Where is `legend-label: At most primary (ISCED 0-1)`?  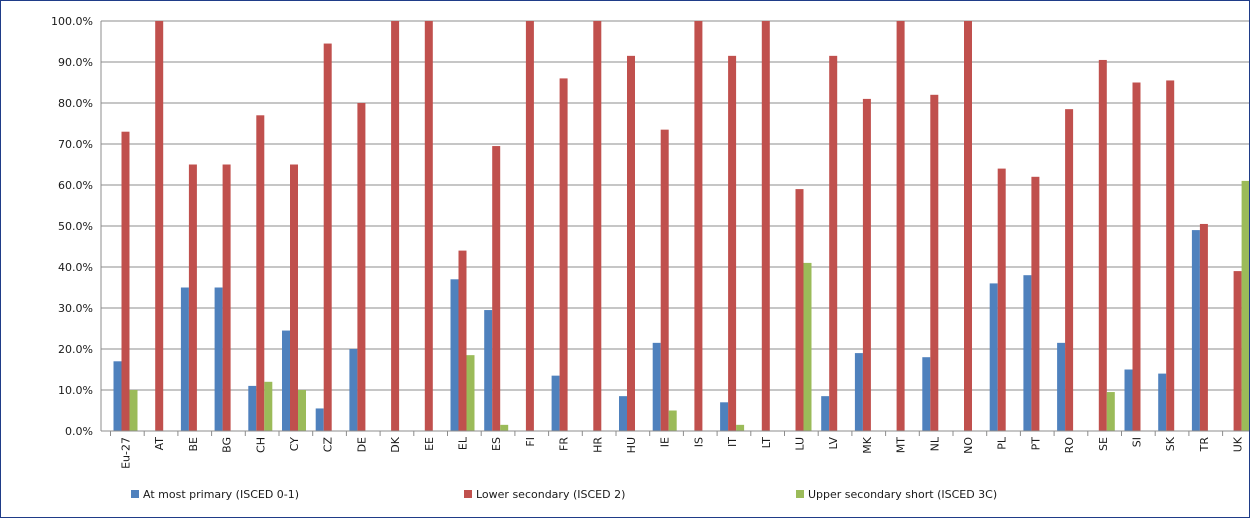
legend-label: At most primary (ISCED 0-1) is located at coordinates (221, 494).